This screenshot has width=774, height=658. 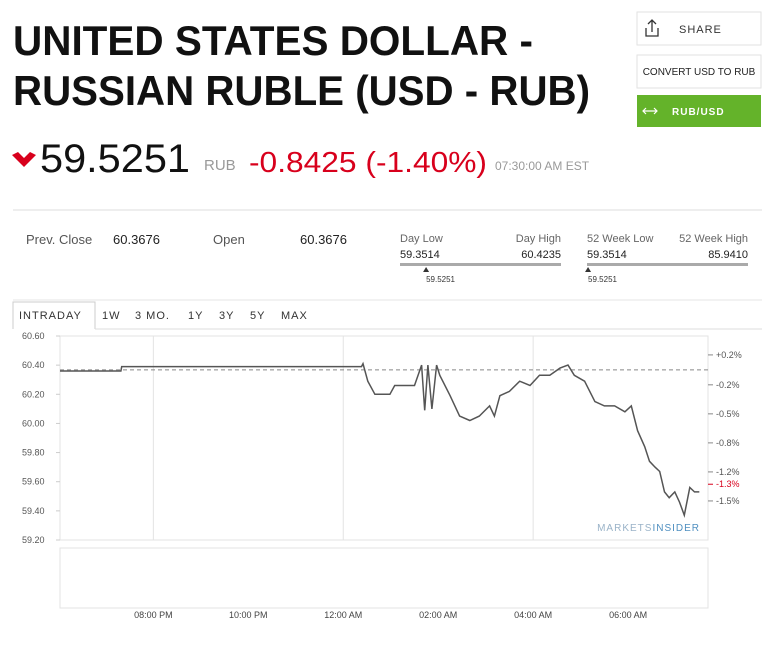 I want to click on quote-time: 07:30:00 AM EST, so click(x=542, y=166).